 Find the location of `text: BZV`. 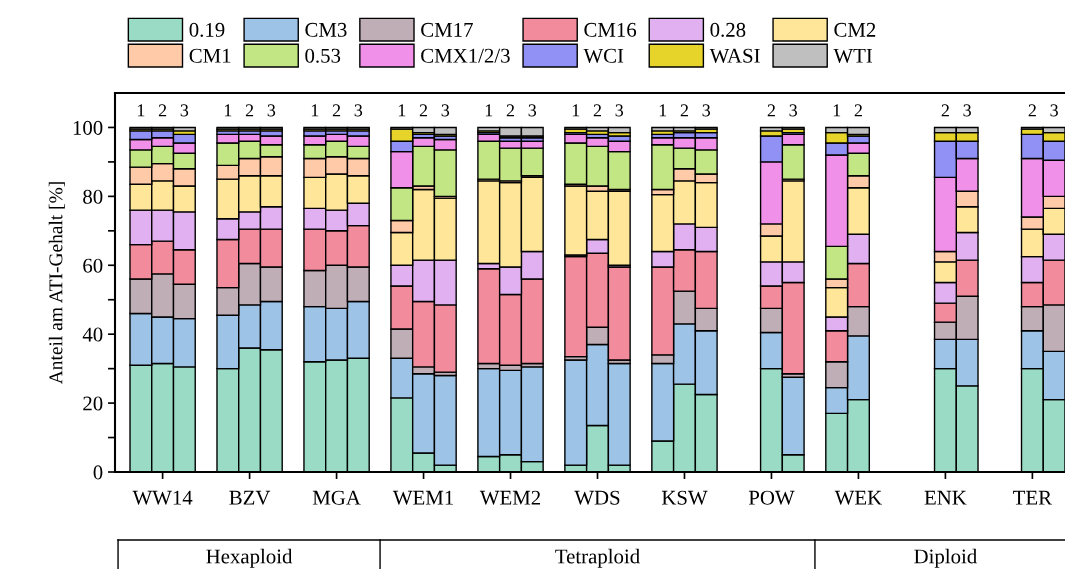

text: BZV is located at coordinates (250, 497).